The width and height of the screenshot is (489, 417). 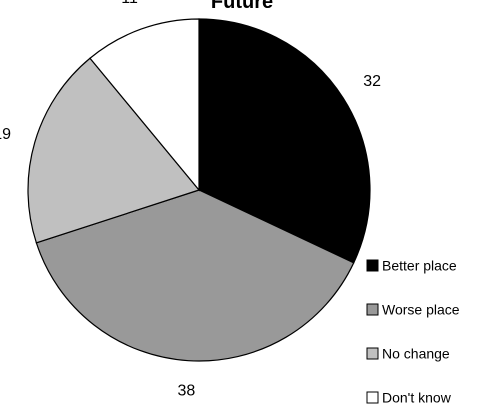 I want to click on legend-swatch-better-place, so click(x=372, y=265).